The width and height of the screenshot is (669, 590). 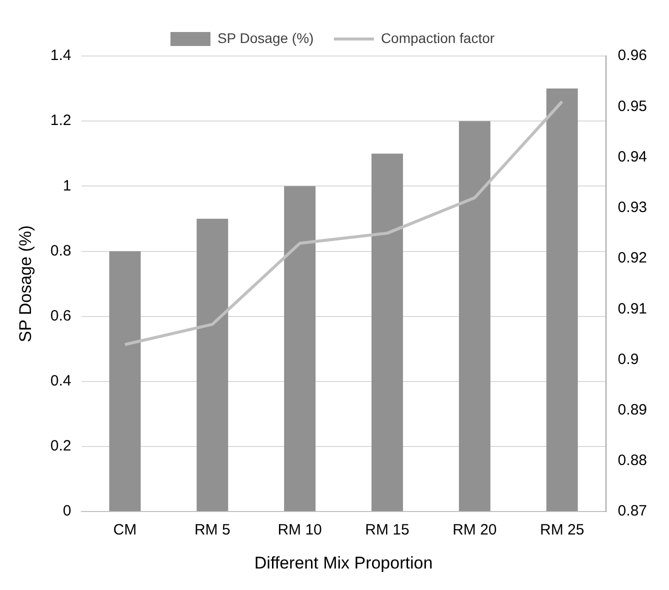 What do you see at coordinates (633, 55) in the screenshot?
I see `y2-tick-label: 0.96` at bounding box center [633, 55].